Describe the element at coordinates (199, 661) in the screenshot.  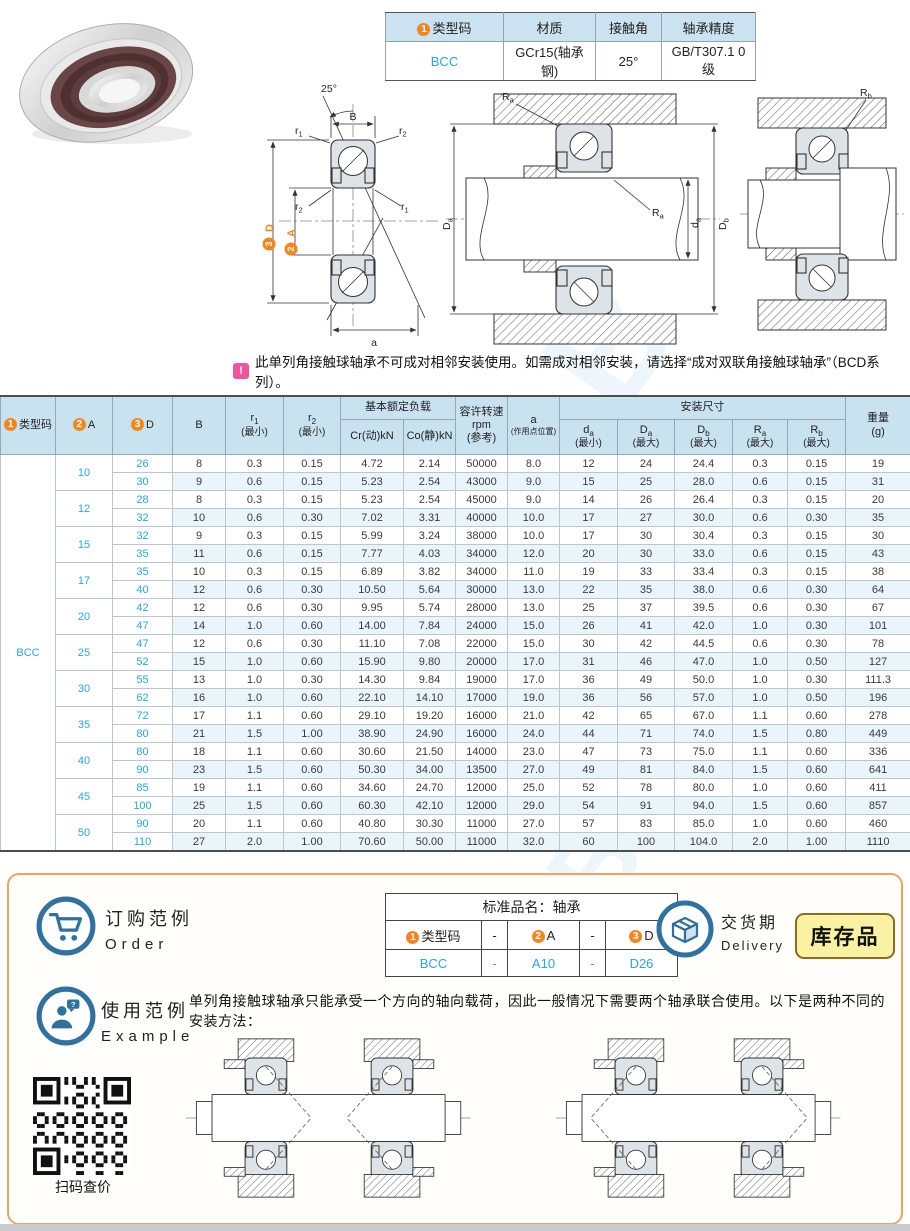
I see `data-cell: 15` at that location.